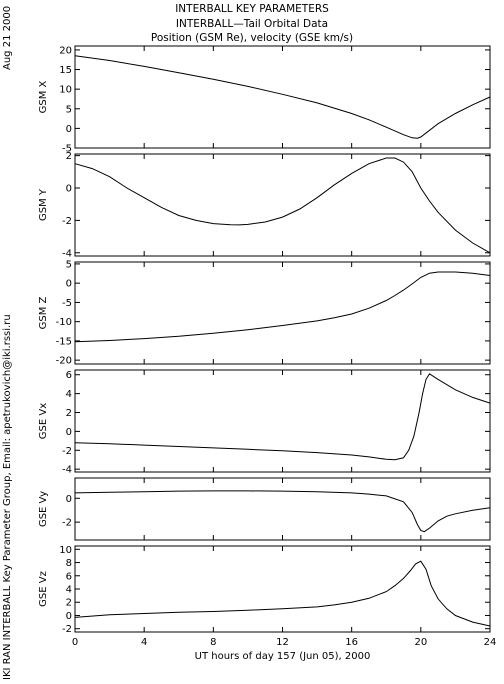 Image resolution: width=504 pixels, height=684 pixels. Describe the element at coordinates (75, 642) in the screenshot. I see `x-tick-label: 0` at that location.